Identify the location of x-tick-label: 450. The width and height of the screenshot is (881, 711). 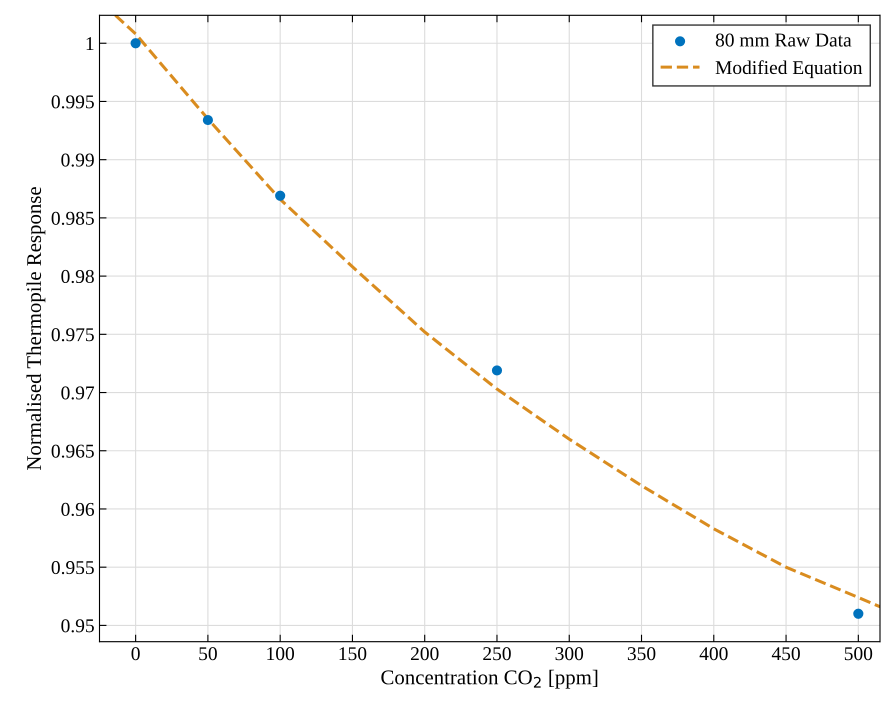
(786, 653).